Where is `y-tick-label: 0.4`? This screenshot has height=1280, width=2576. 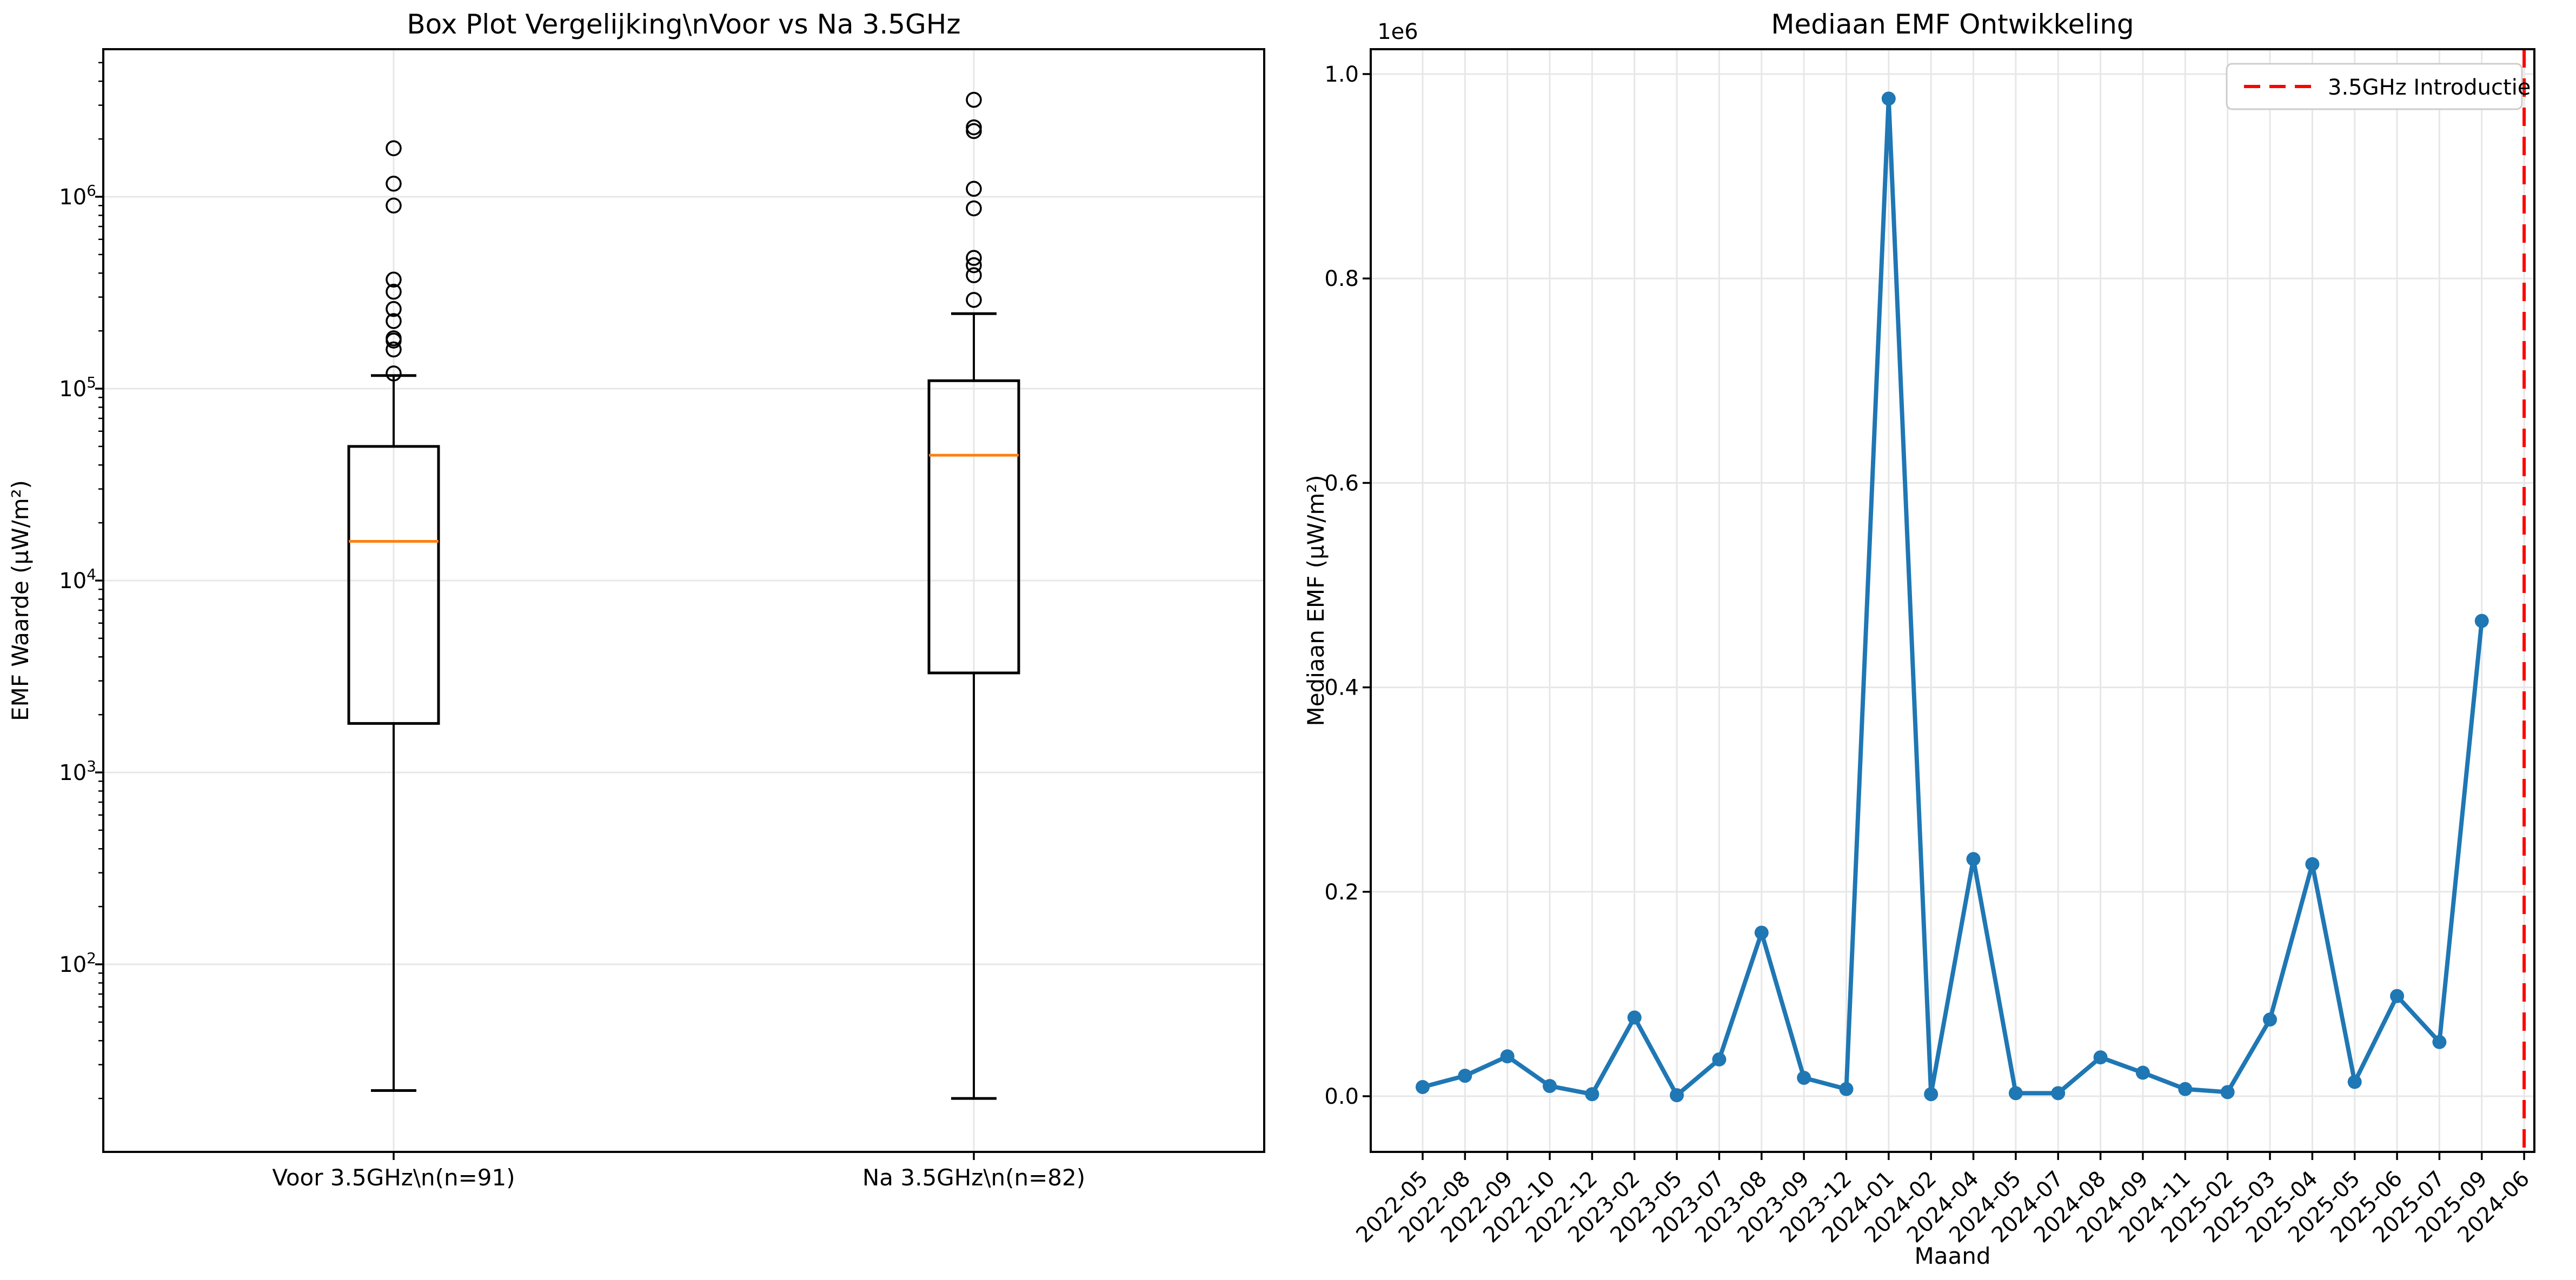 y-tick-label: 0.4 is located at coordinates (1341, 689).